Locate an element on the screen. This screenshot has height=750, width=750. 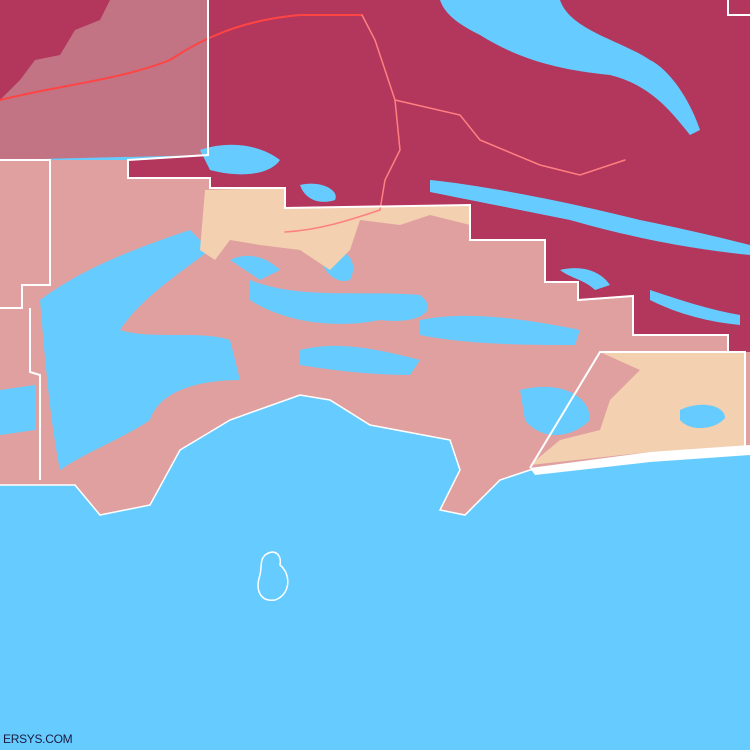
lake-east is located at coordinates (702, 416).